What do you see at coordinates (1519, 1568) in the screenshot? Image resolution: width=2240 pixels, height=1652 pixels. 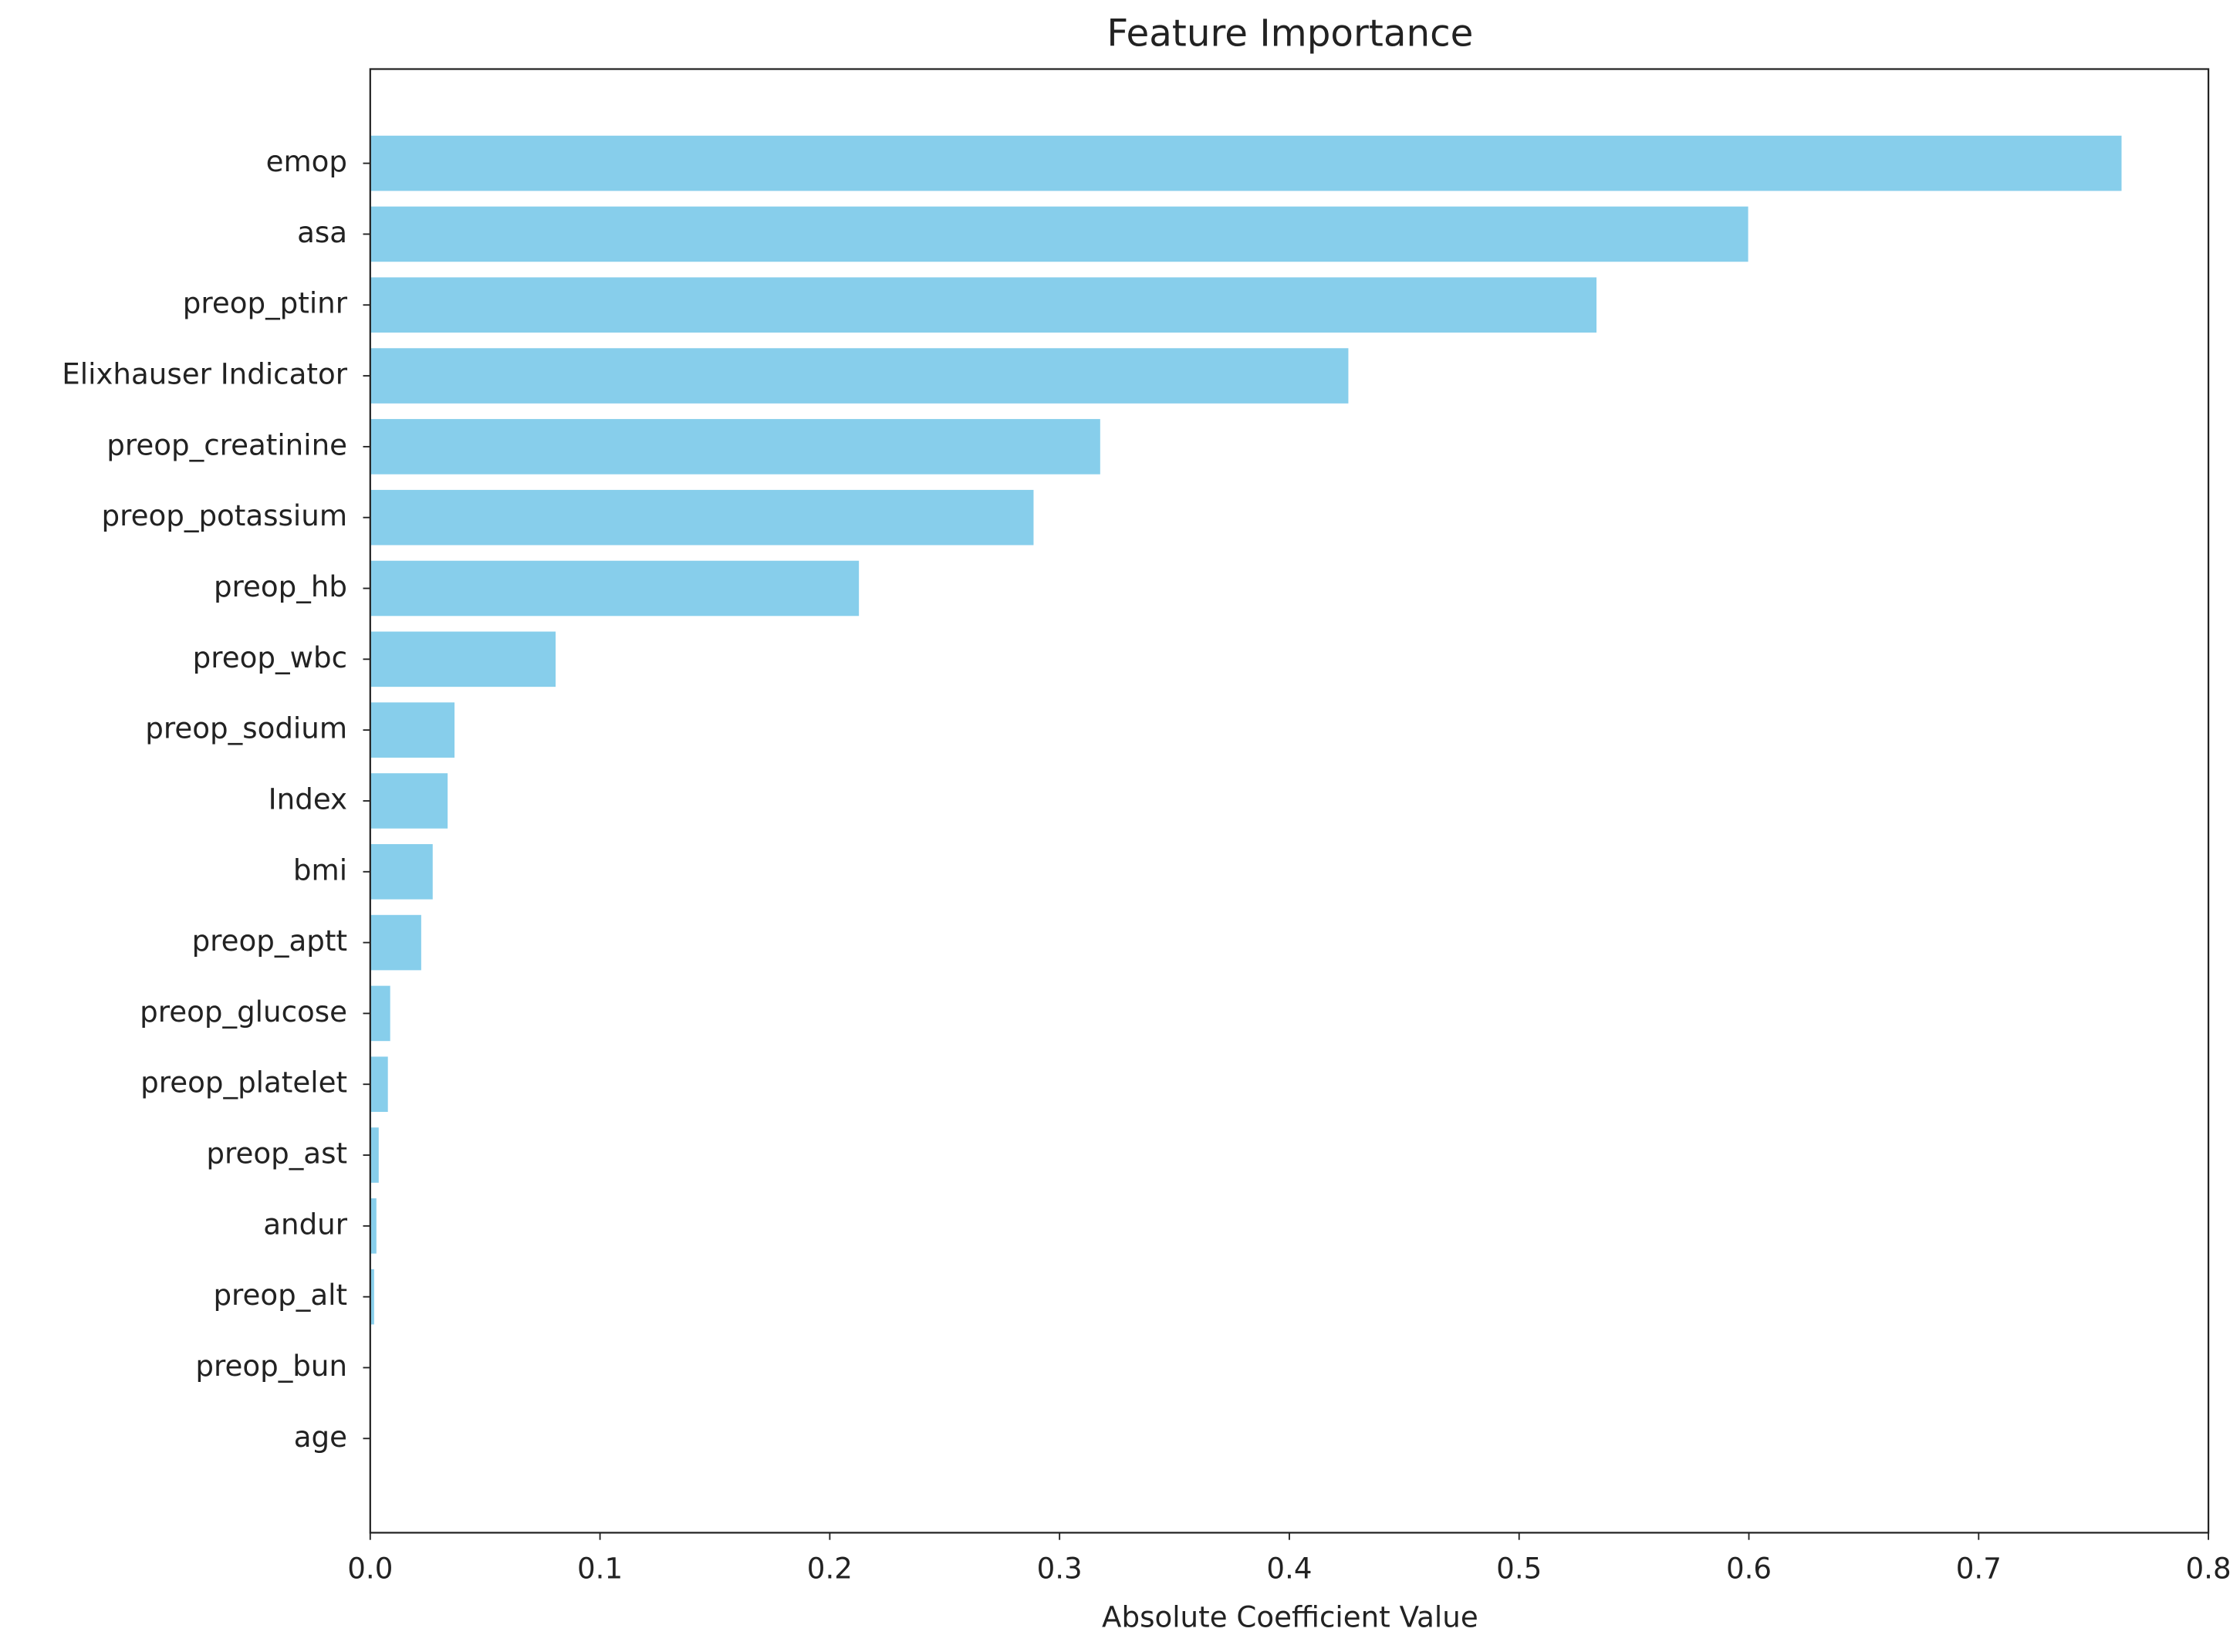 I see `x-tick-label: 0.5` at bounding box center [1519, 1568].